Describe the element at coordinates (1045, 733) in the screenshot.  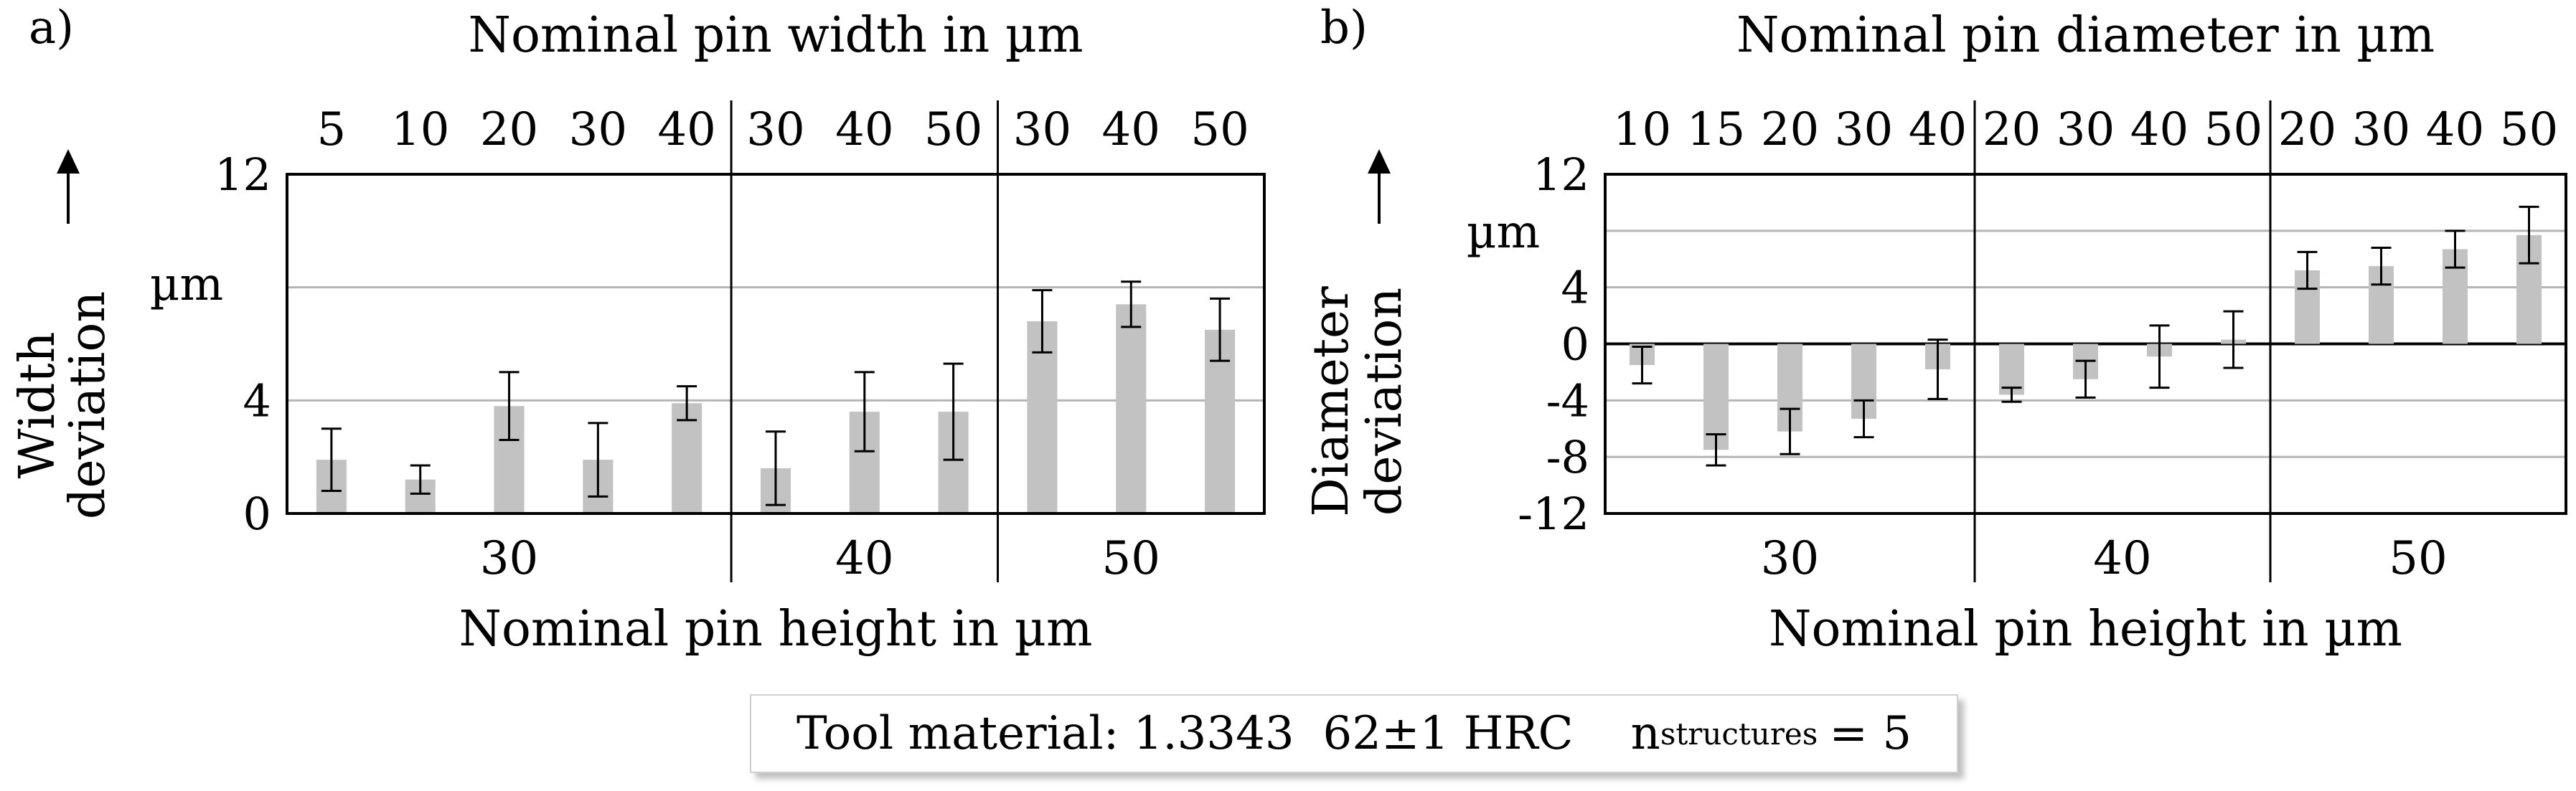
I see `footer-material: Tool material: 1.3343` at that location.